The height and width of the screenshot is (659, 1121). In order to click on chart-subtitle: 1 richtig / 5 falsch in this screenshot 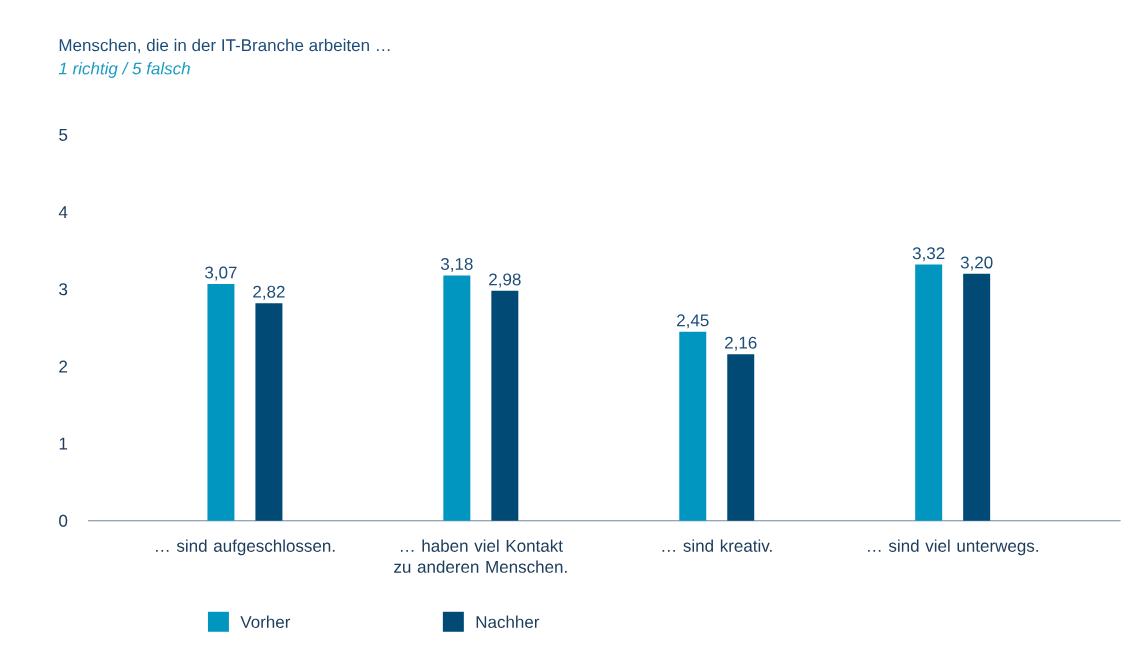, I will do `click(124, 70)`.